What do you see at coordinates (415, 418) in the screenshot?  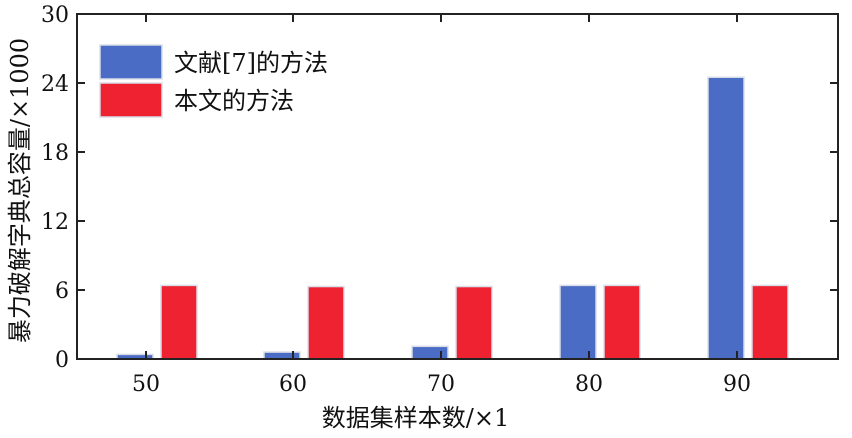 I see `x-axis-label: 数据集样本数/×1` at bounding box center [415, 418].